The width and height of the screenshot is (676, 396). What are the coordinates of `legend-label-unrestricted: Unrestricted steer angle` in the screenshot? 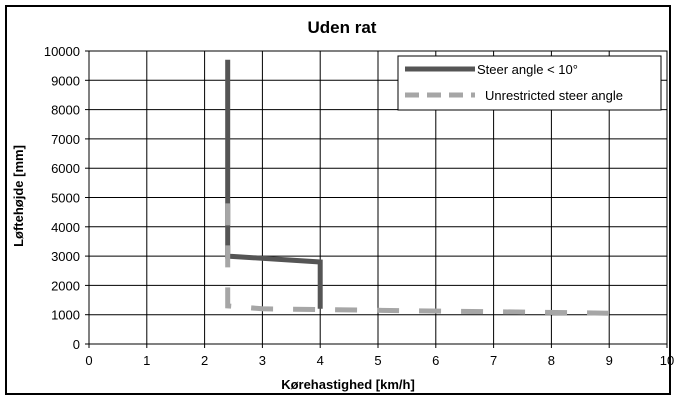 It's located at (554, 95).